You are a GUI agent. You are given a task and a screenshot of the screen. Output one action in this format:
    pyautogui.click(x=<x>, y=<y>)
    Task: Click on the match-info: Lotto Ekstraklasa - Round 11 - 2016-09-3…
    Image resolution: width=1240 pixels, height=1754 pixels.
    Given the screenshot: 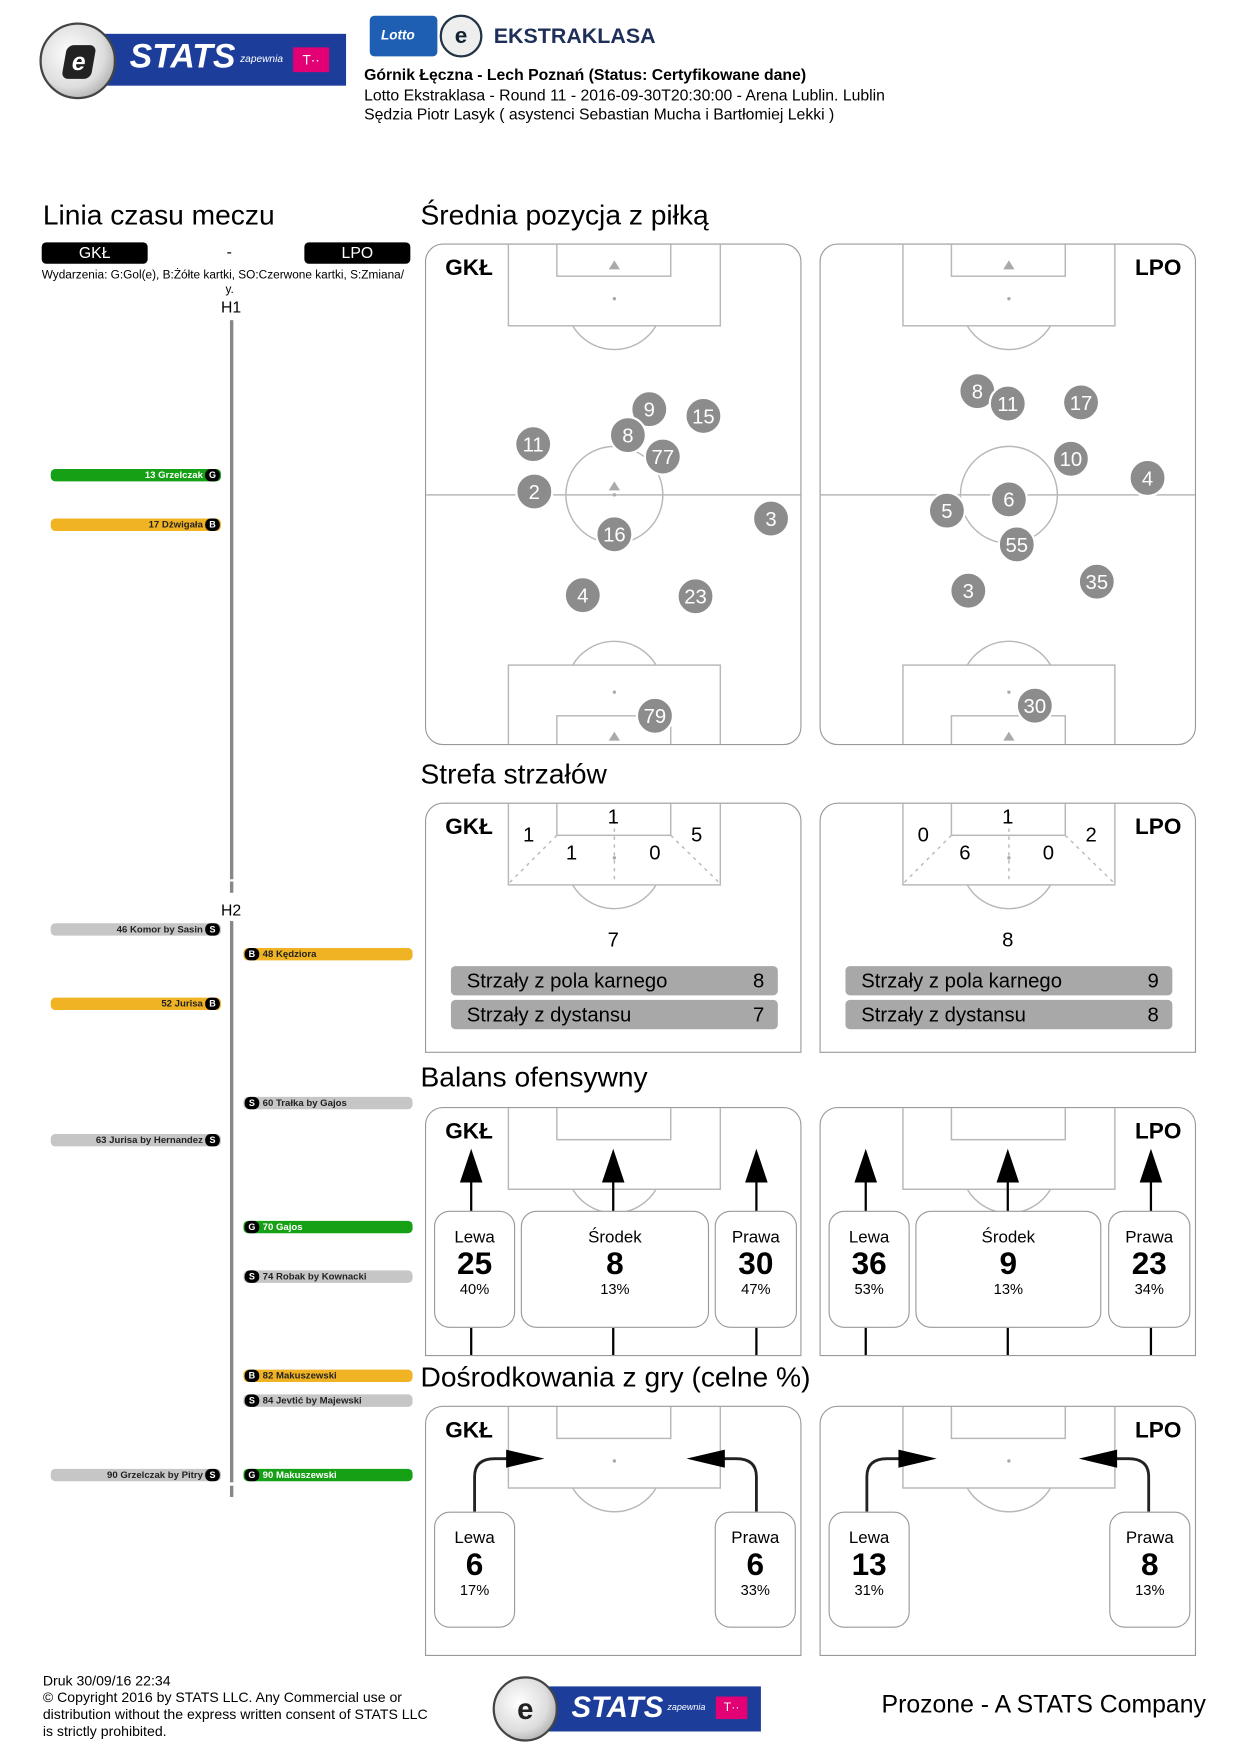 What is the action you would take?
    pyautogui.click(x=624, y=94)
    